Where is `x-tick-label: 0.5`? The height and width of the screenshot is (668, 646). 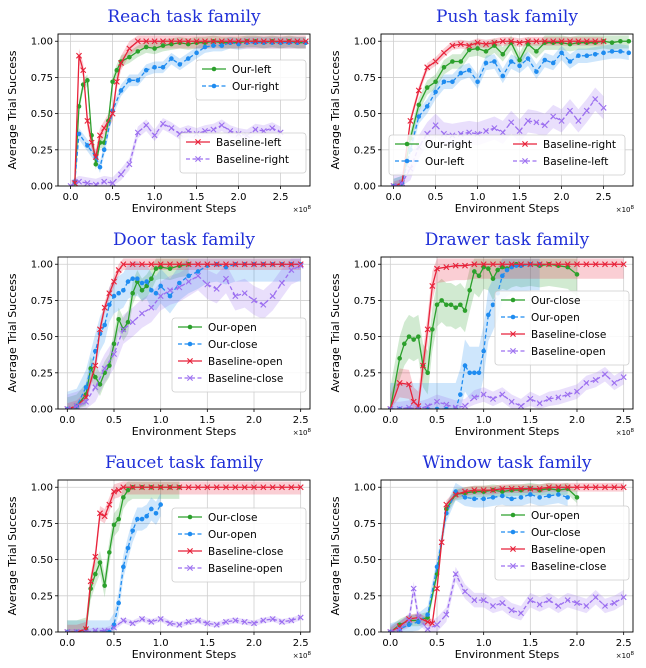
x-tick-label: 0.5 is located at coordinates (113, 197).